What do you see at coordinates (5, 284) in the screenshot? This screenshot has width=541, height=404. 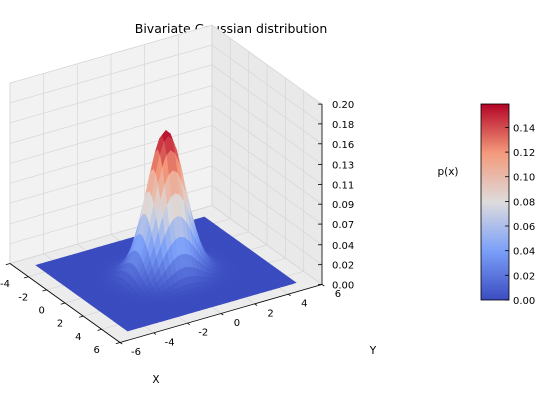 I see `x-tick-label: -4` at bounding box center [5, 284].